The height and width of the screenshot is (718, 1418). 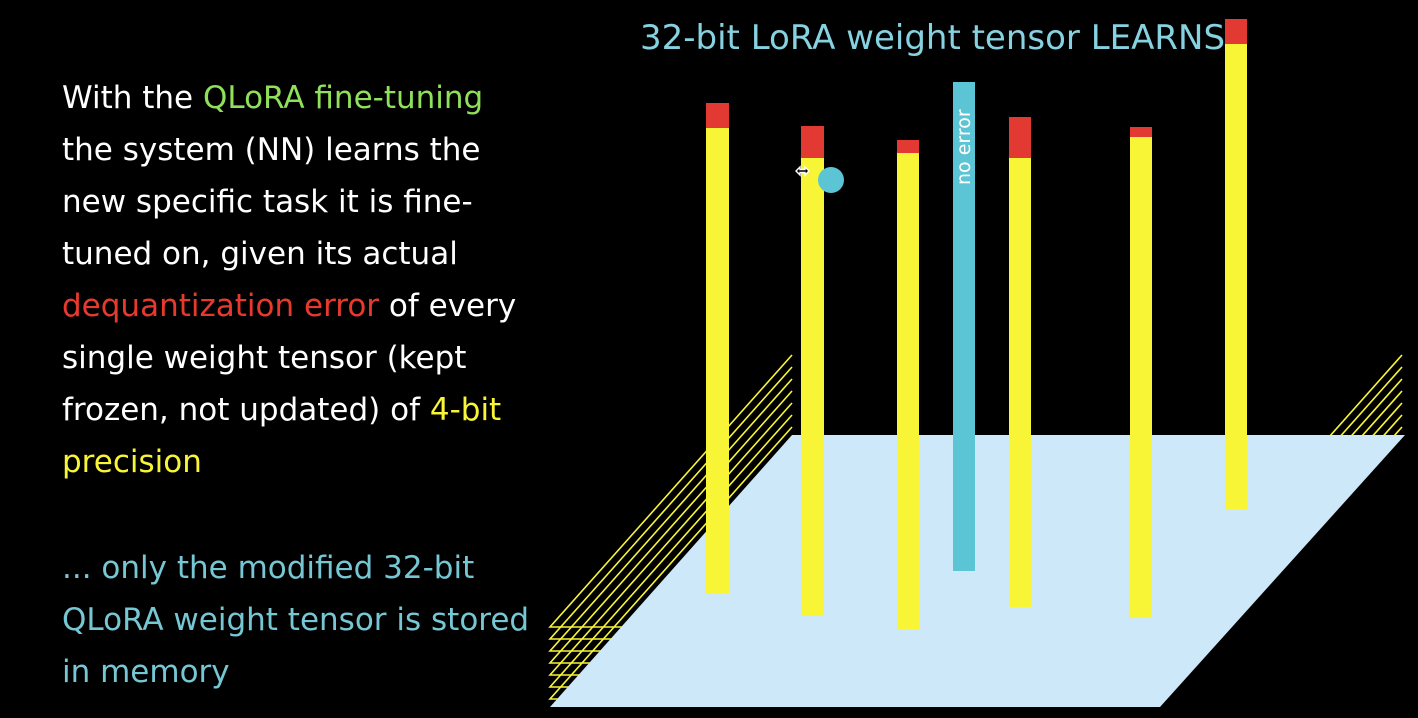 I want to click on lora-bar, so click(x=964, y=326).